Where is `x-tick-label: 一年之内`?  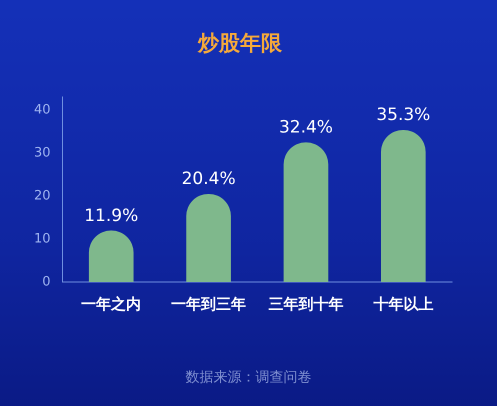
x-tick-label: 一年之内 is located at coordinates (111, 303).